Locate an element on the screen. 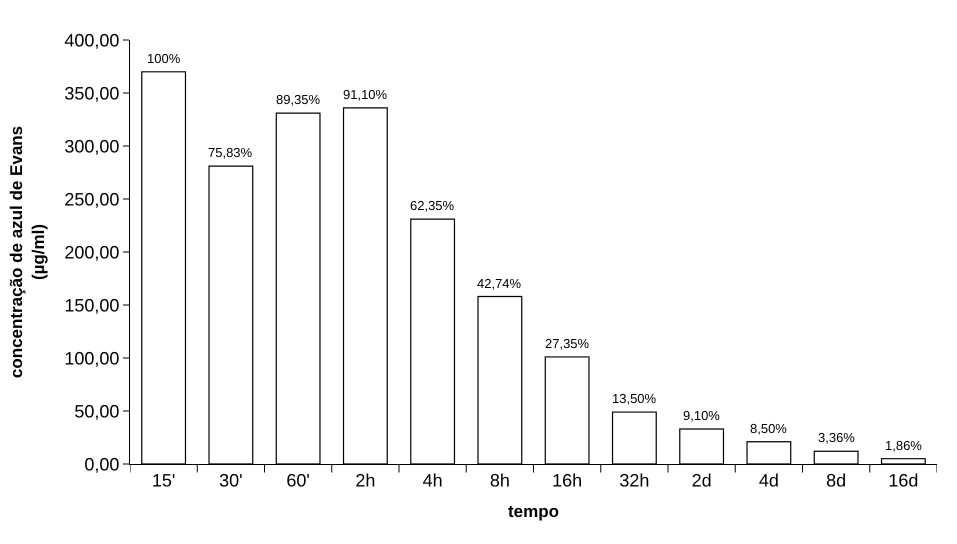  y-tick-label: 400,00 is located at coordinates (92, 40).